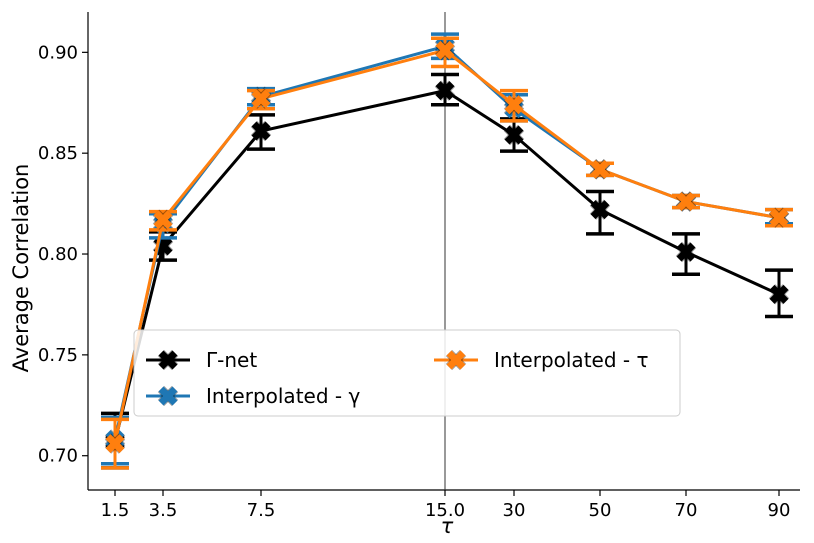 This screenshot has width=814, height=543. Describe the element at coordinates (58, 456) in the screenshot. I see `y-tick-label: 0.70` at that location.